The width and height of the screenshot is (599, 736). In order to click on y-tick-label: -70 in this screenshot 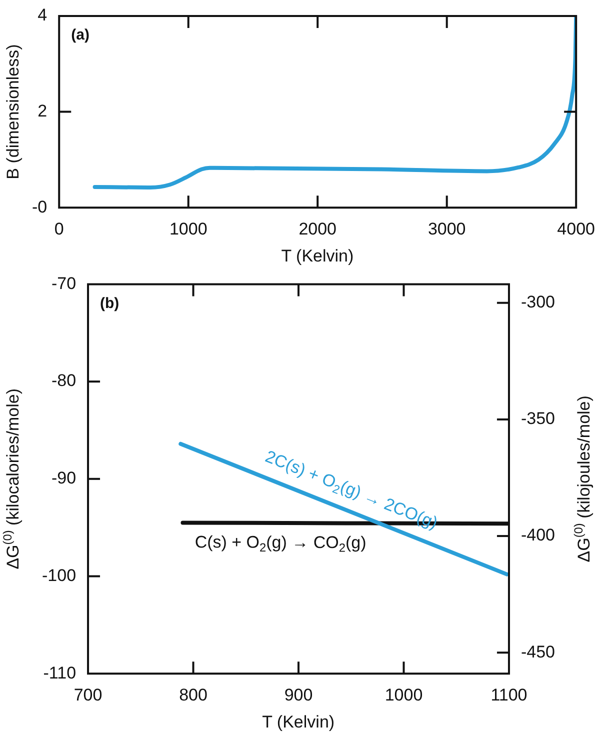, I will do `click(63, 283)`.